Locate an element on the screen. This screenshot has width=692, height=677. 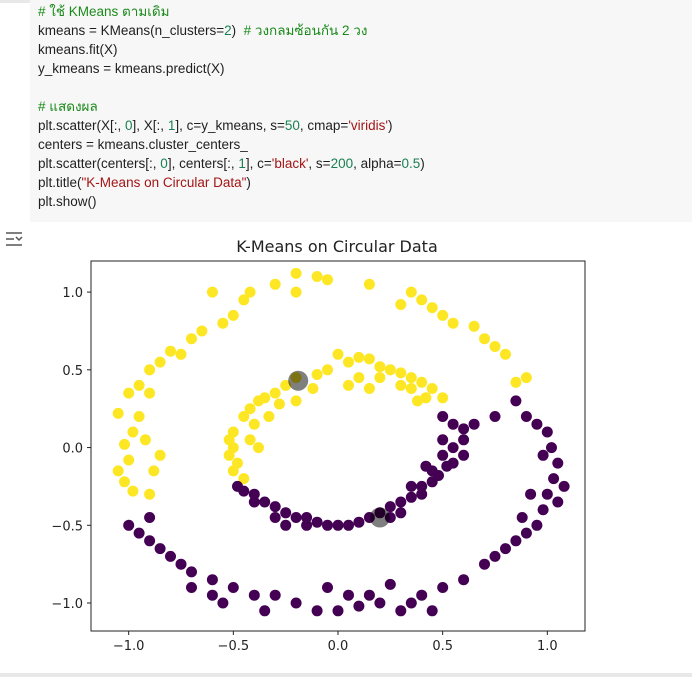
code-line: centers = kmeans.cluster_centers_ is located at coordinates (231, 144).